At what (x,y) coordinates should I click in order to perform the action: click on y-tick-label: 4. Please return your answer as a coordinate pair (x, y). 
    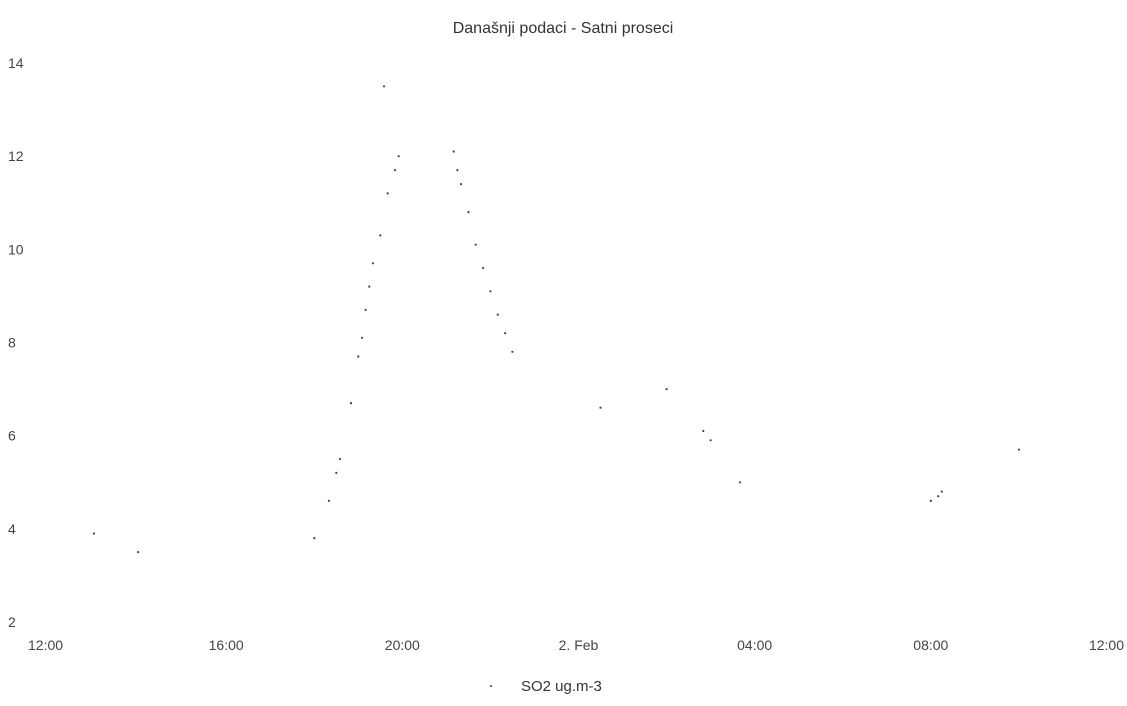
    Looking at the image, I should click on (12, 529).